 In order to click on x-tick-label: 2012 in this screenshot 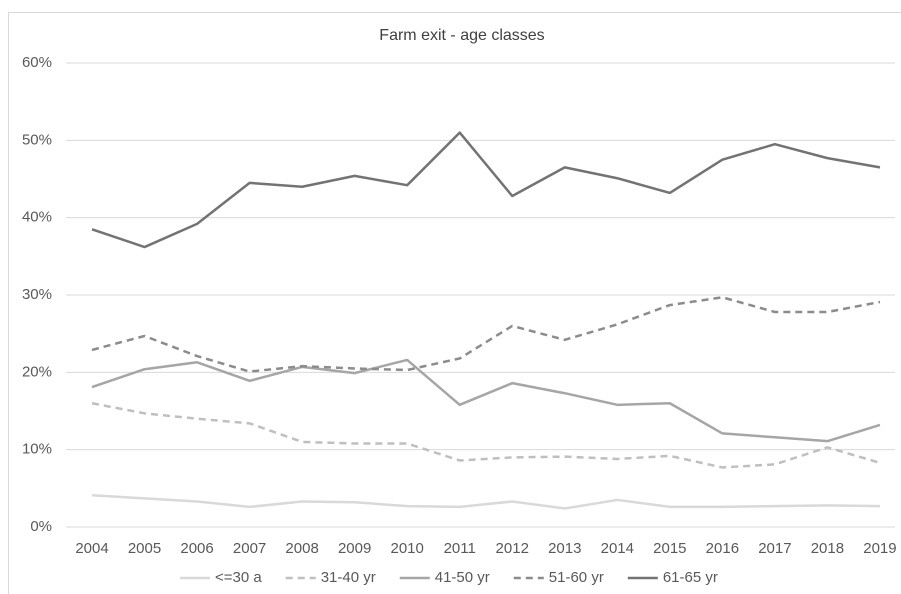, I will do `click(512, 548)`.